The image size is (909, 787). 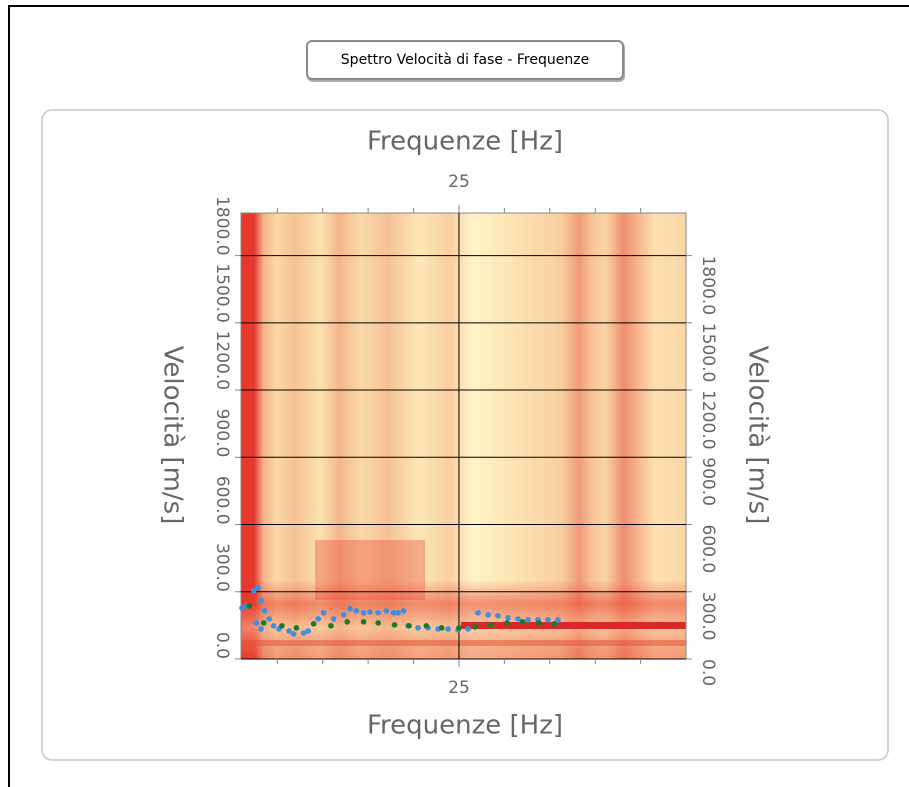 What do you see at coordinates (465, 60) in the screenshot?
I see `tab-button: Spettro Velocità di fase - Frequenze` at bounding box center [465, 60].